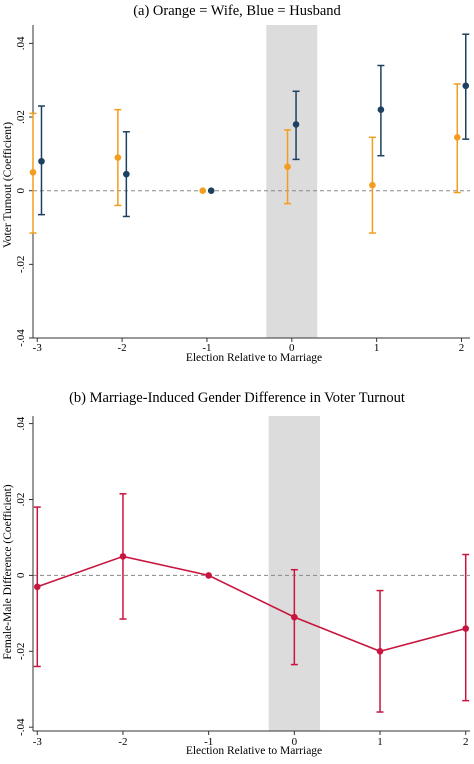 Image resolution: width=474 pixels, height=764 pixels. Describe the element at coordinates (8, 185) in the screenshot. I see `panel-a-ylabel: Voter Turnout (Coefficient)` at that location.